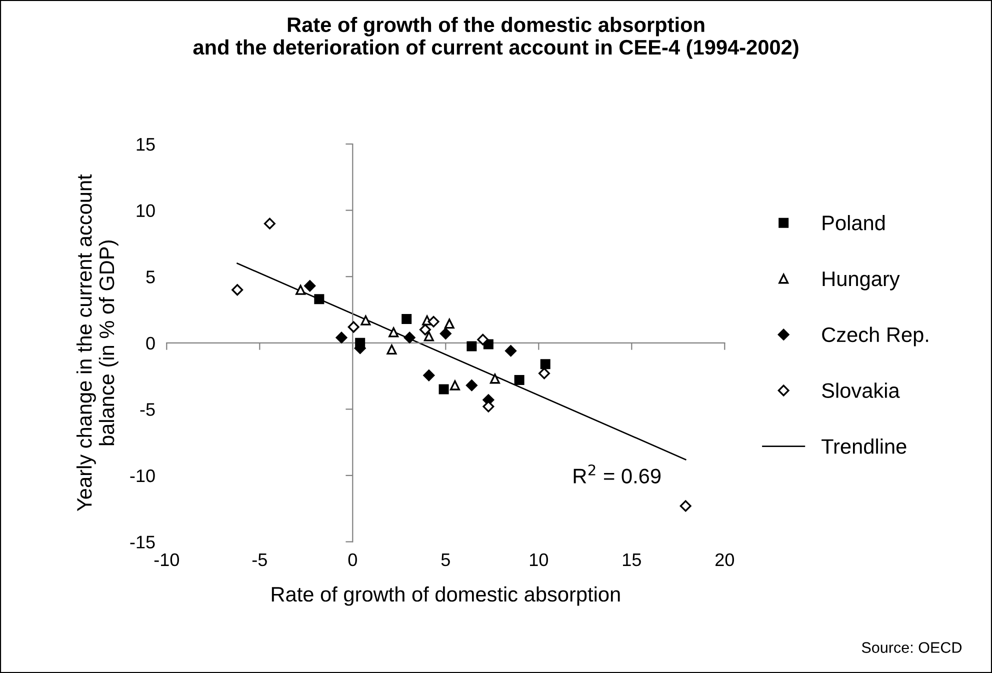  Describe the element at coordinates (725, 559) in the screenshot. I see `x-tick-label: 20` at that location.